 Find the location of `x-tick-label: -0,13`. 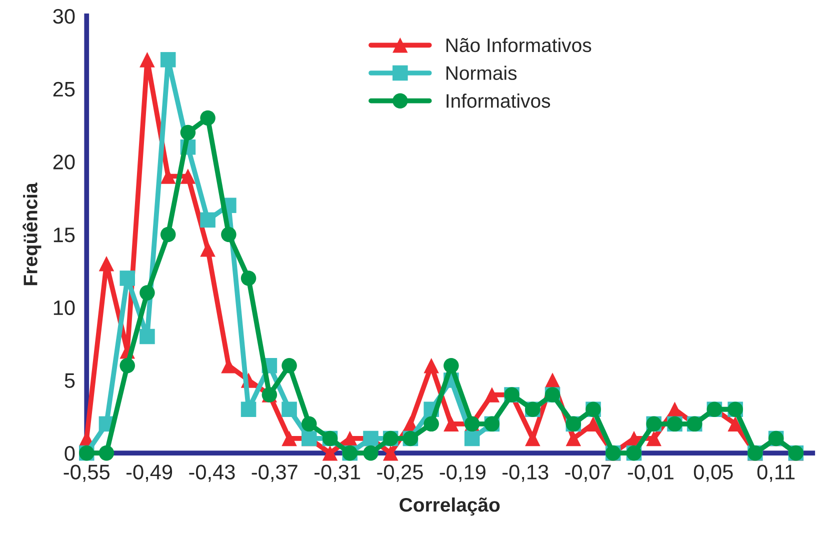

x-tick-label: -0,13 is located at coordinates (525, 473).